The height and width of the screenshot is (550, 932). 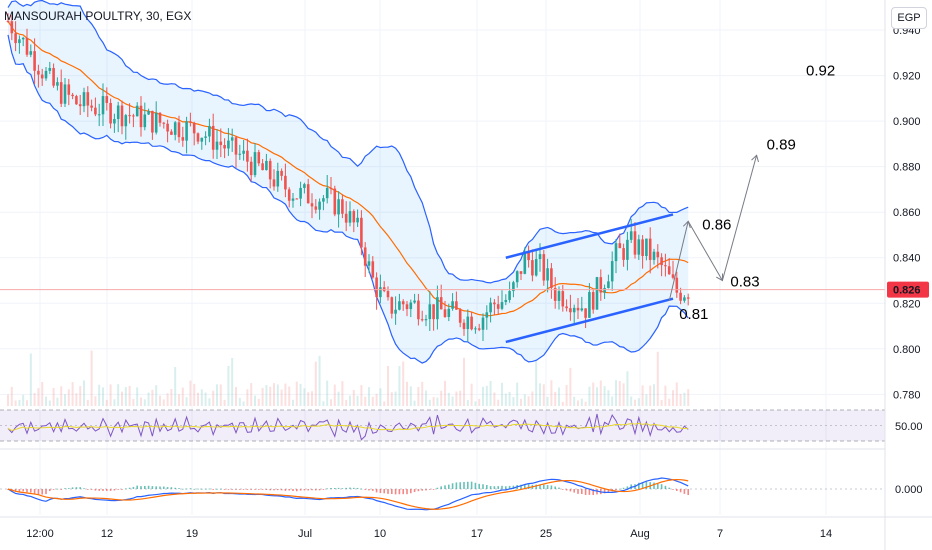 I want to click on last-price-label: 0.826, so click(x=907, y=291).